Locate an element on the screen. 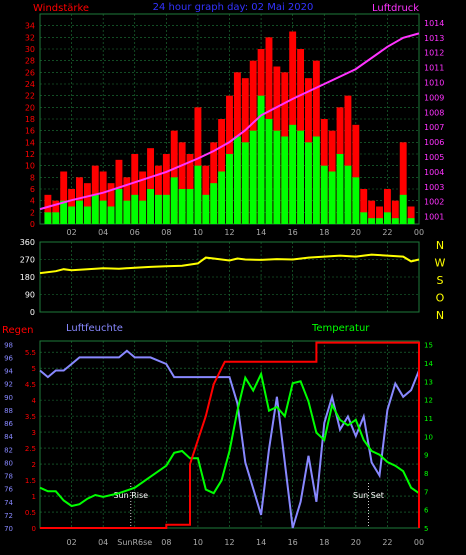  direction-line is located at coordinates (229, 264).